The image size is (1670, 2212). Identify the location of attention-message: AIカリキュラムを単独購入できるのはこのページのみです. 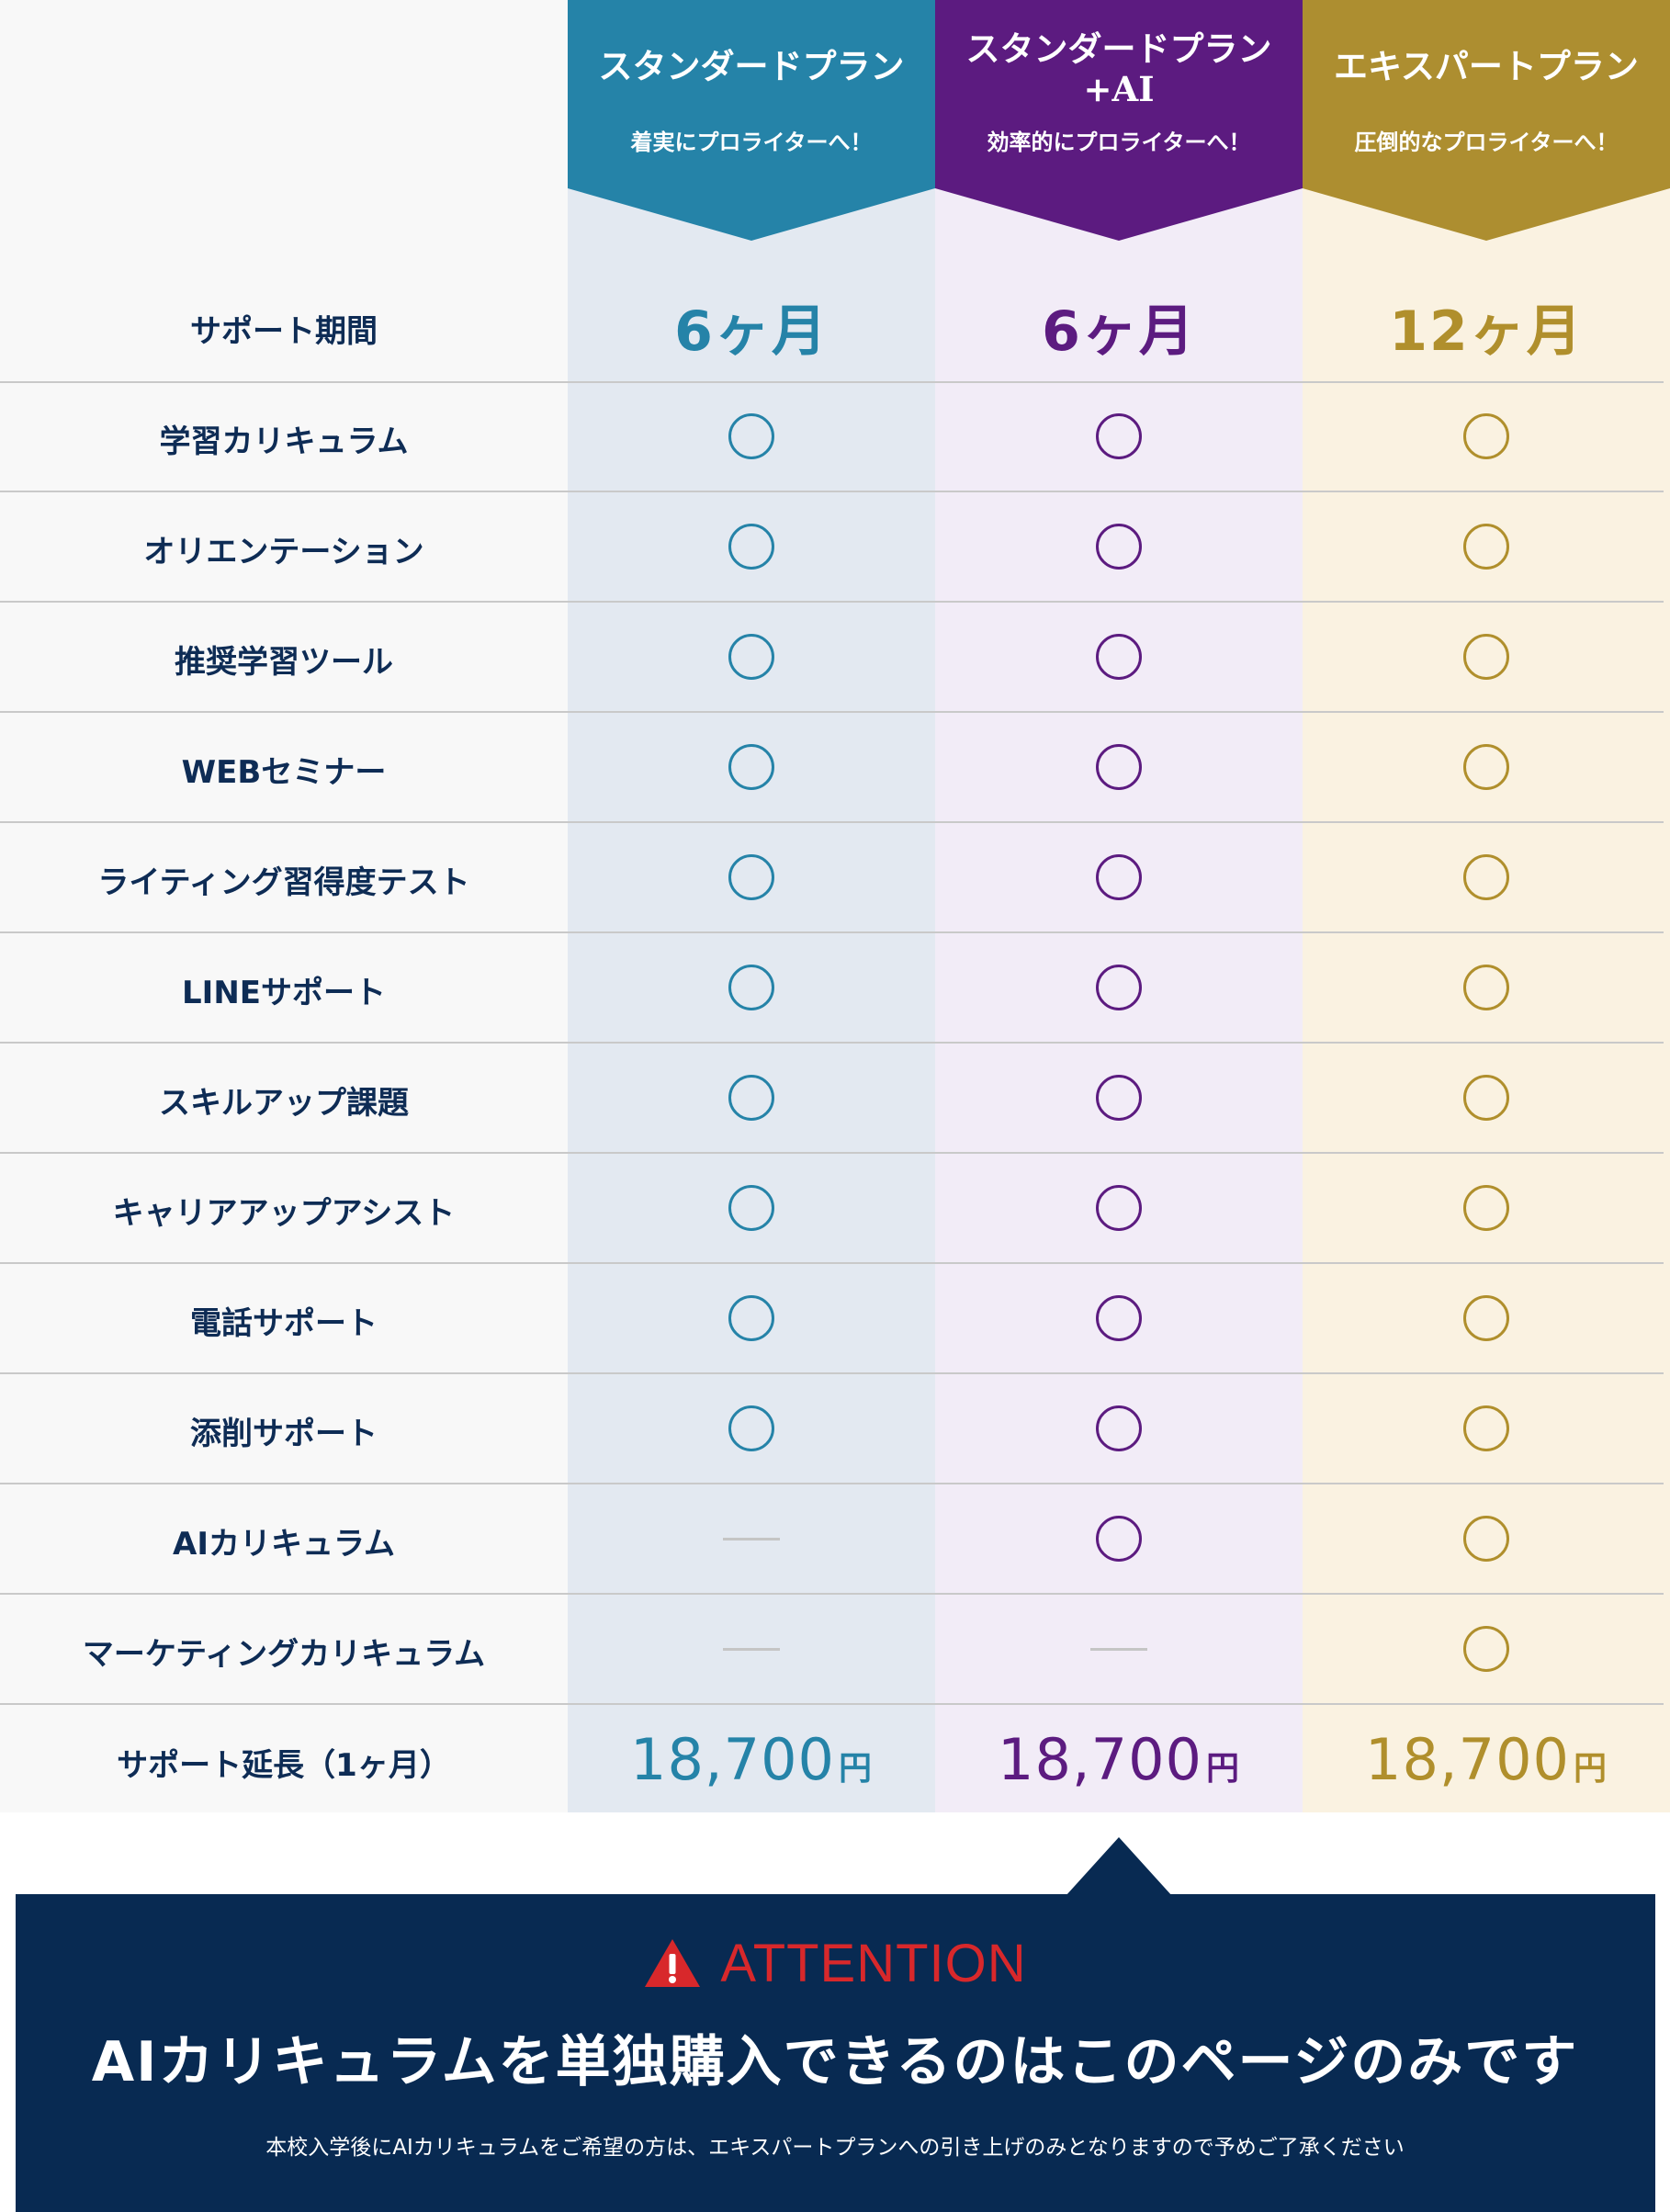
(835, 2062).